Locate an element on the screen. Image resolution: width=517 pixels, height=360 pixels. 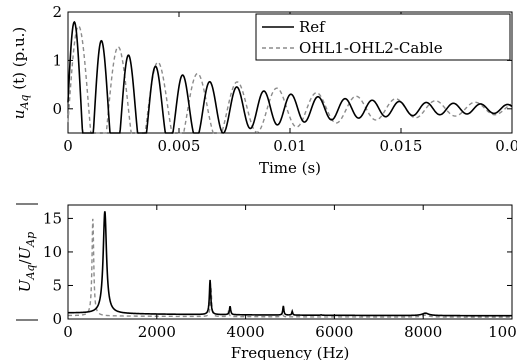
top-y-axis-label-rest: (t) (p.u.) is located at coordinates (19, 61).